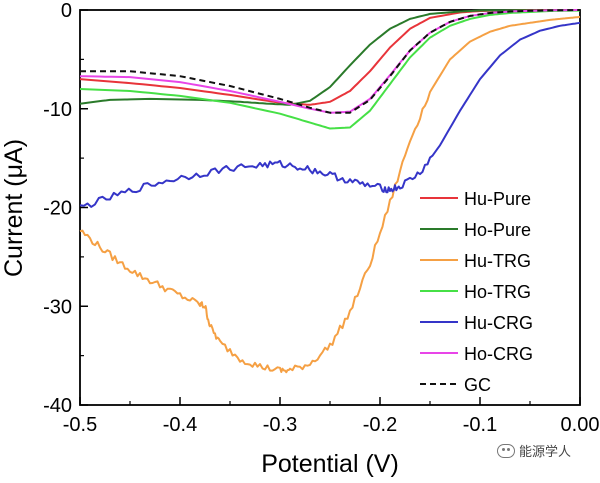 The width and height of the screenshot is (600, 483). I want to click on watermark: 能源学人, so click(534, 450).